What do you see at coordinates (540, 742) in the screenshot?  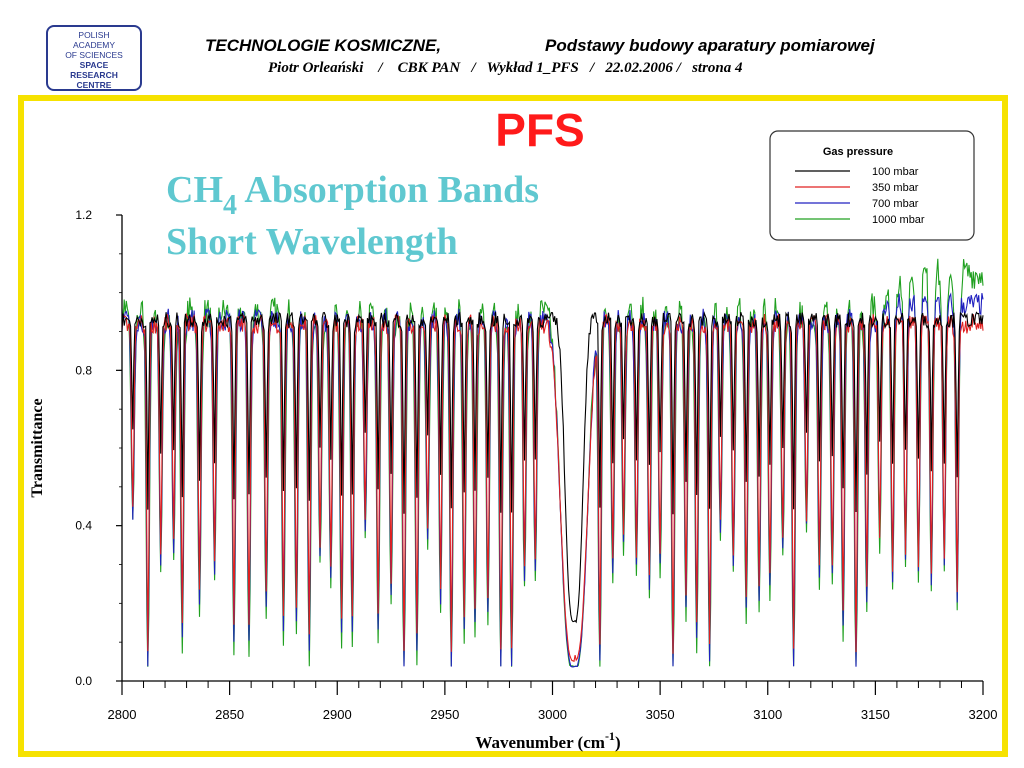 I see `x-axis-label-main: Wavenumber (cm` at bounding box center [540, 742].